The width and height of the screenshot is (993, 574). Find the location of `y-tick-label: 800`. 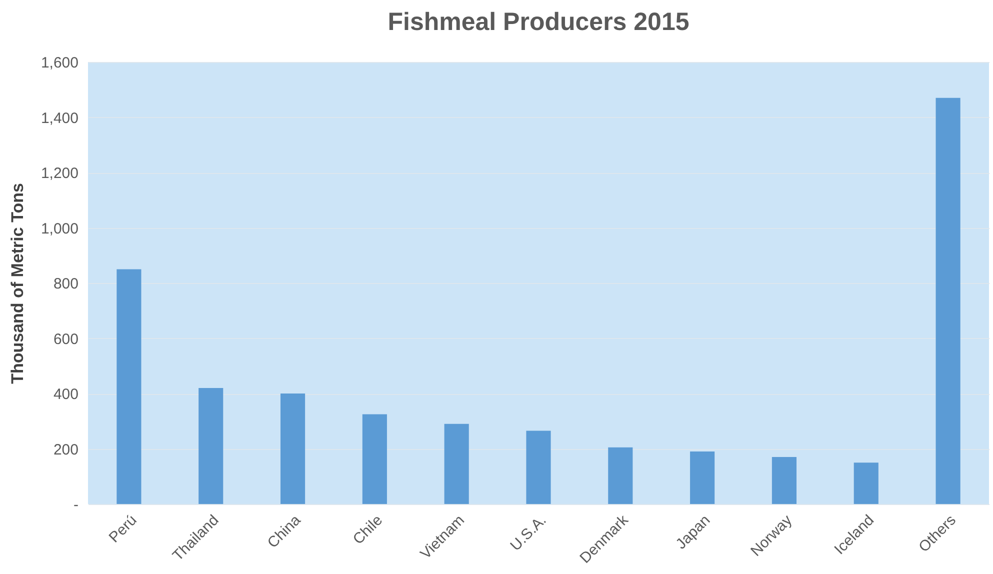

y-tick-label: 800 is located at coordinates (65, 284).